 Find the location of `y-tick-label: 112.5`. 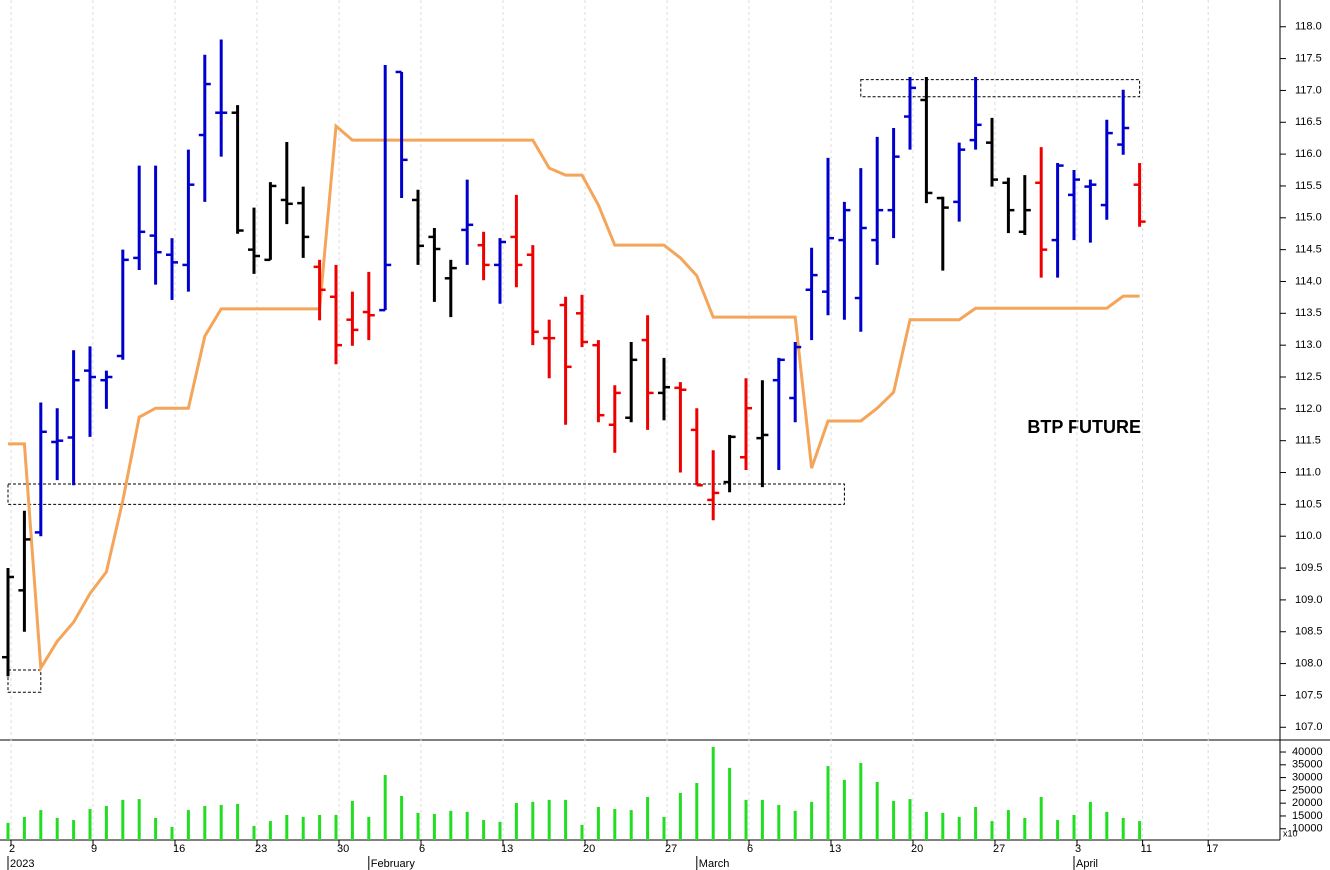

y-tick-label: 112.5 is located at coordinates (1308, 377).